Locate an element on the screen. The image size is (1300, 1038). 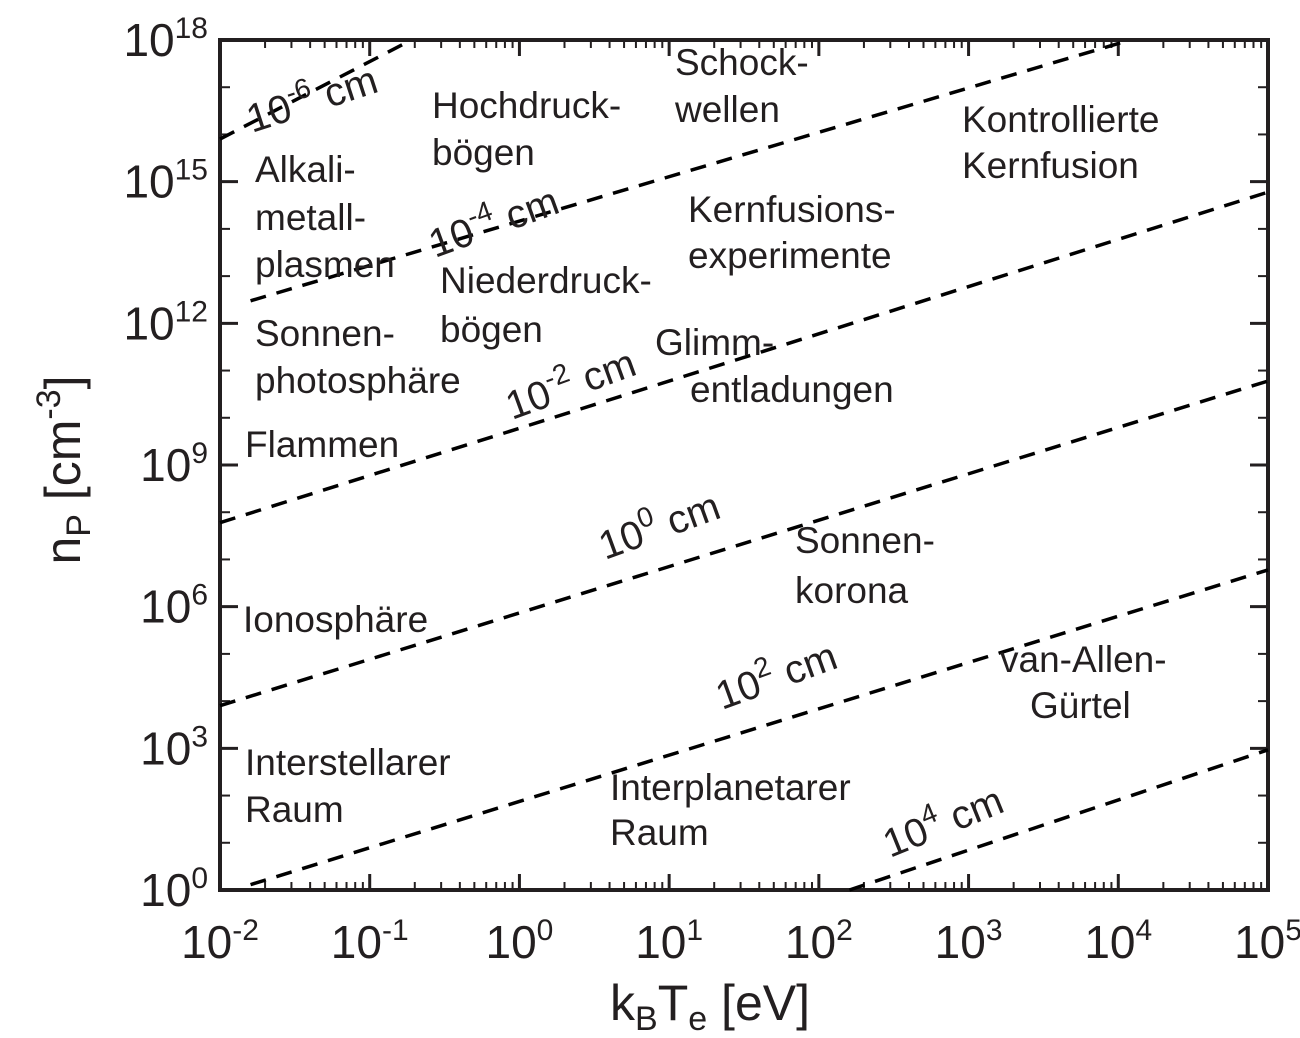
x-tick-exponent: -2 is located at coordinates (245, 930).